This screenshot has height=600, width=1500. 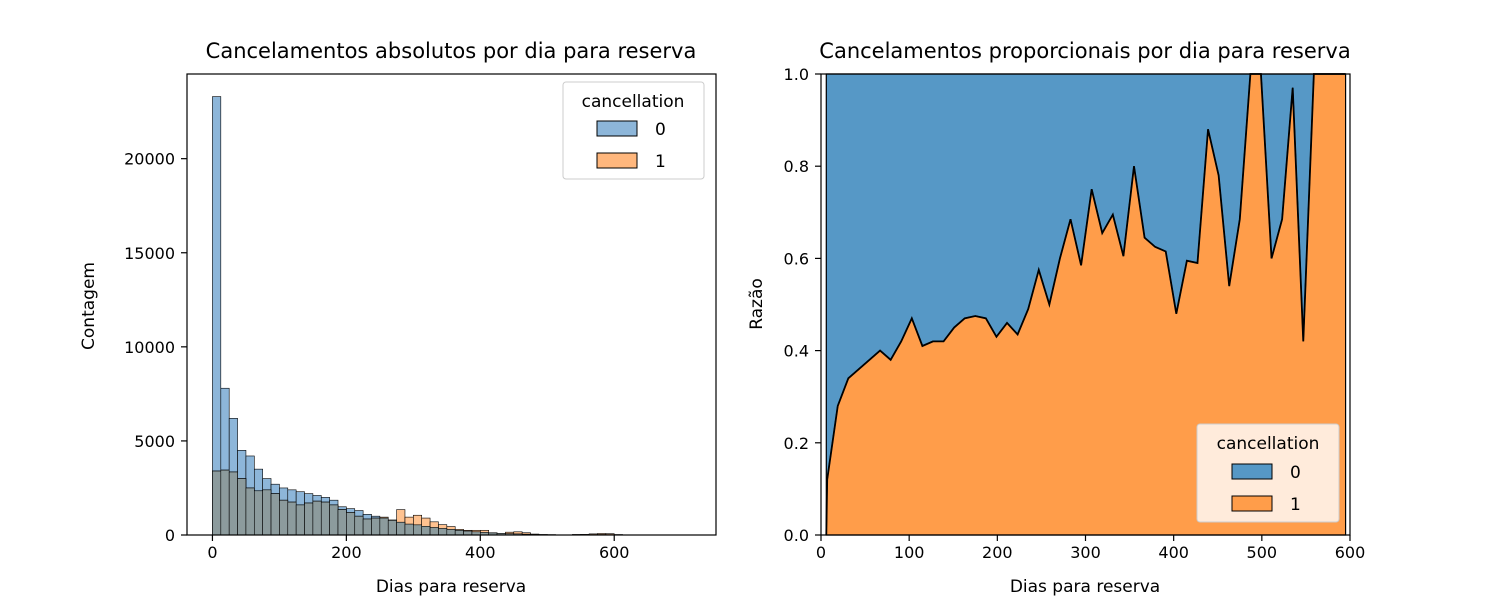 I want to click on y-tick-label: 0.0, so click(x=796, y=535).